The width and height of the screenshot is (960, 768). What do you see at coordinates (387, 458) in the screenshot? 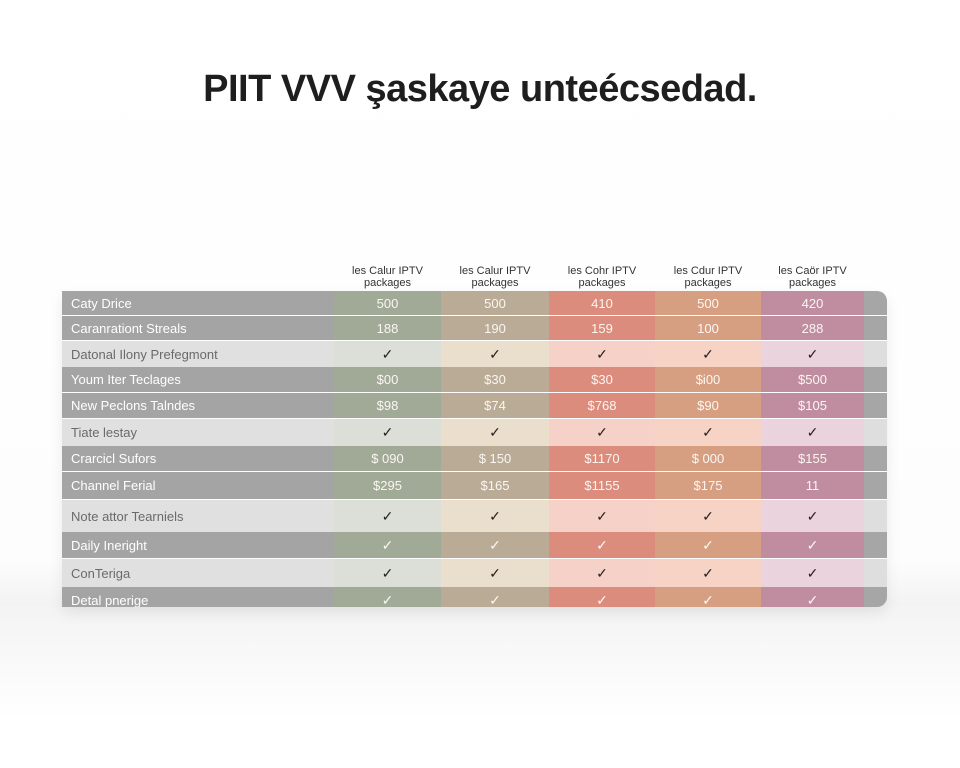
I see `table-cell: $ 090` at bounding box center [387, 458].